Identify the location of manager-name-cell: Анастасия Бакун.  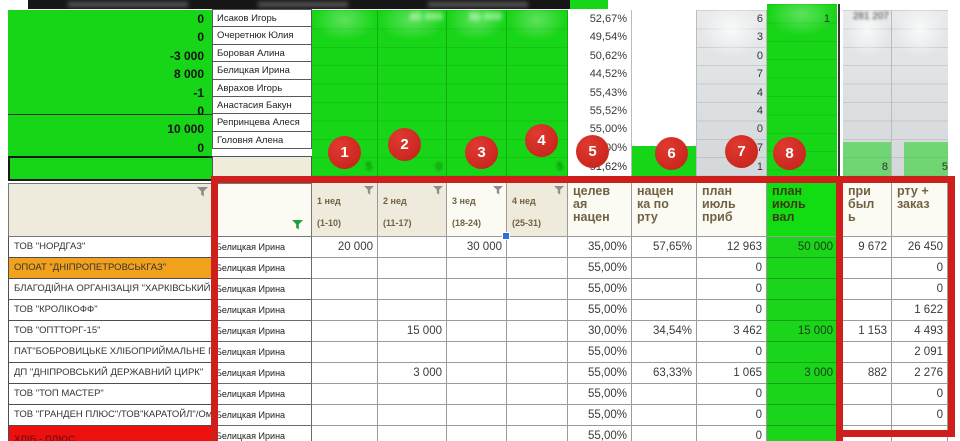
(262, 105).